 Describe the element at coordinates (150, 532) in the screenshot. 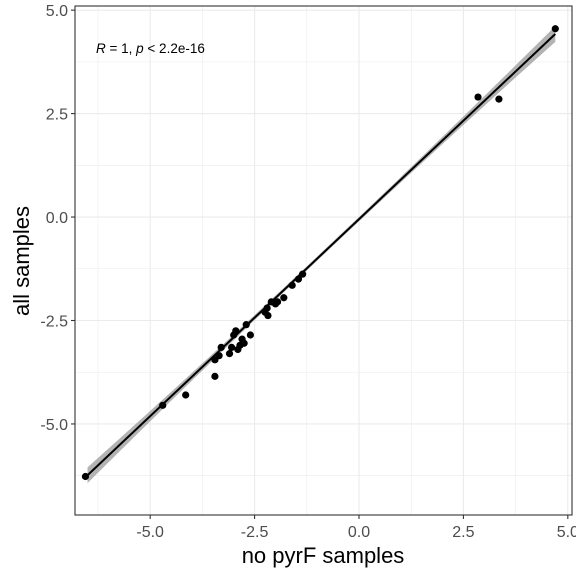

I see `x-tick-label: -5.0` at that location.